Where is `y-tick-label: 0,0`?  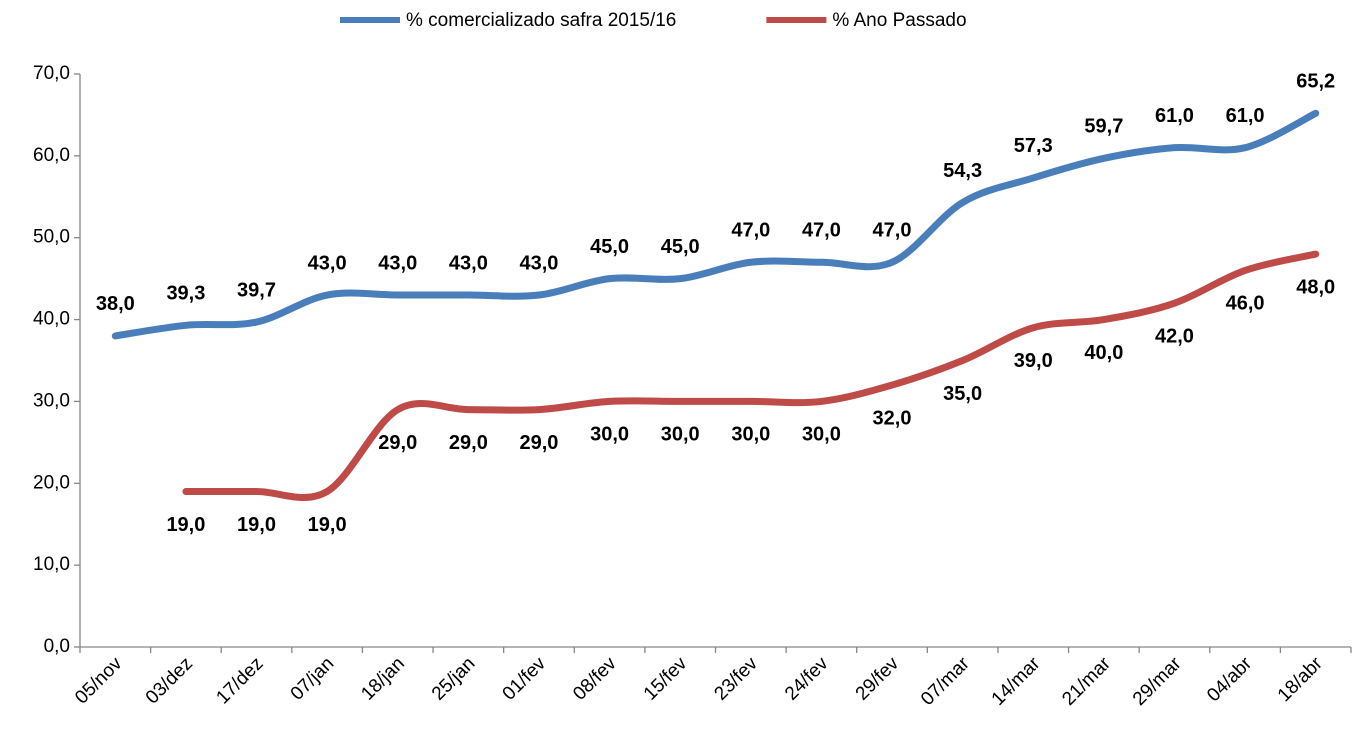 y-tick-label: 0,0 is located at coordinates (57, 646).